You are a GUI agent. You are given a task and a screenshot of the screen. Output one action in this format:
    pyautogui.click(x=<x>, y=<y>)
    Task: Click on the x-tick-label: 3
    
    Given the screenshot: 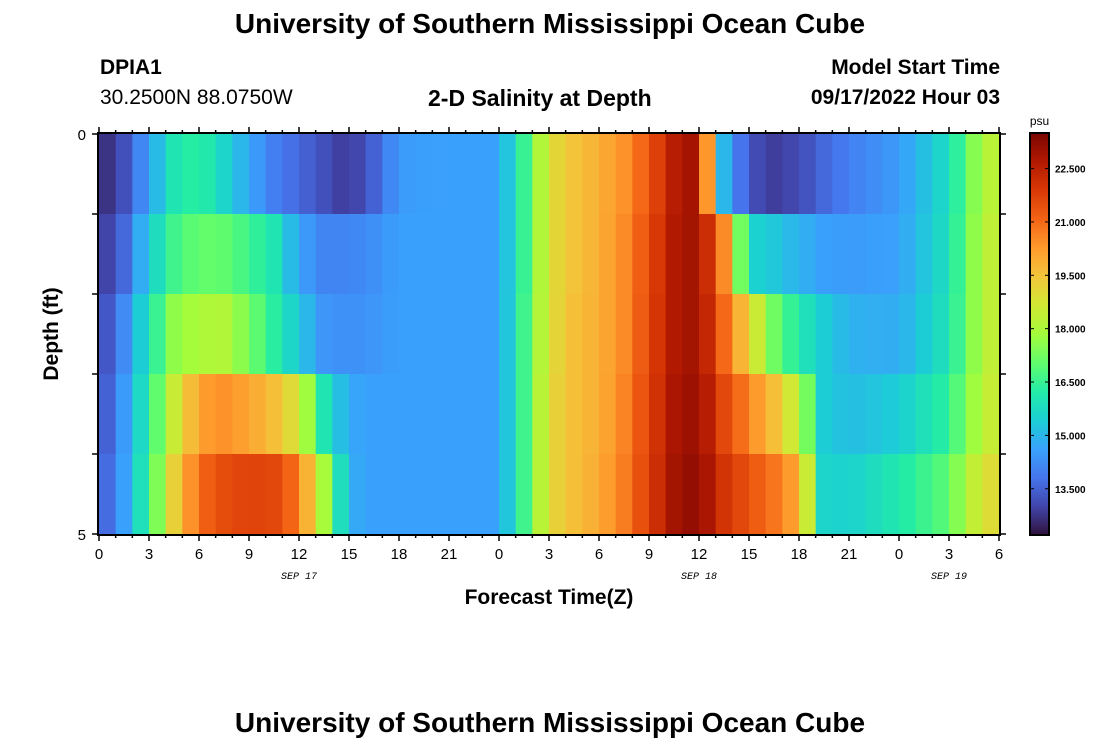 What is the action you would take?
    pyautogui.click(x=149, y=554)
    